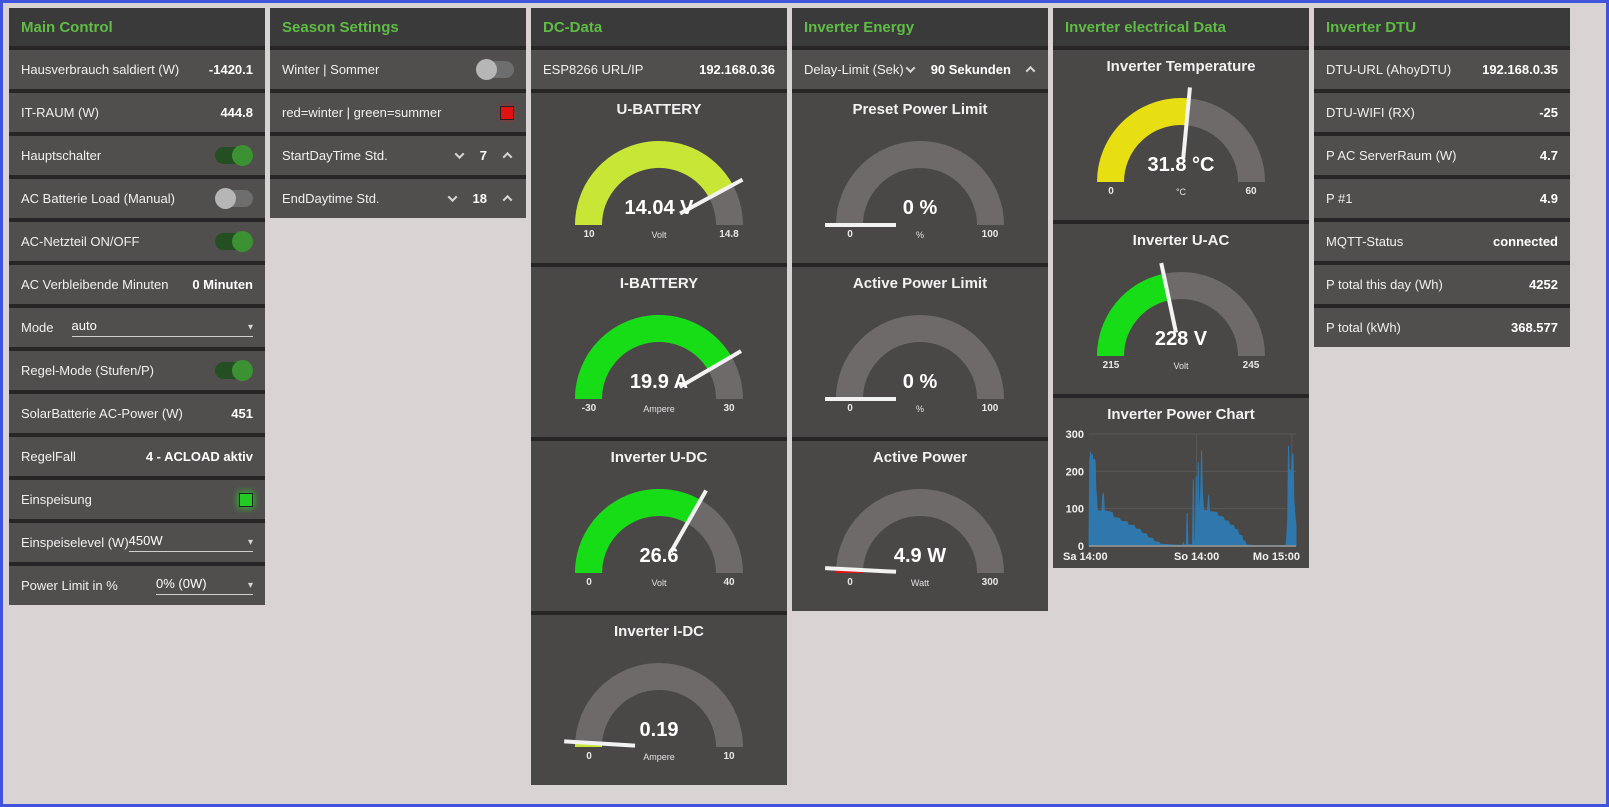  What do you see at coordinates (181, 583) in the screenshot?
I see `select-value: 0% (0W)` at bounding box center [181, 583].